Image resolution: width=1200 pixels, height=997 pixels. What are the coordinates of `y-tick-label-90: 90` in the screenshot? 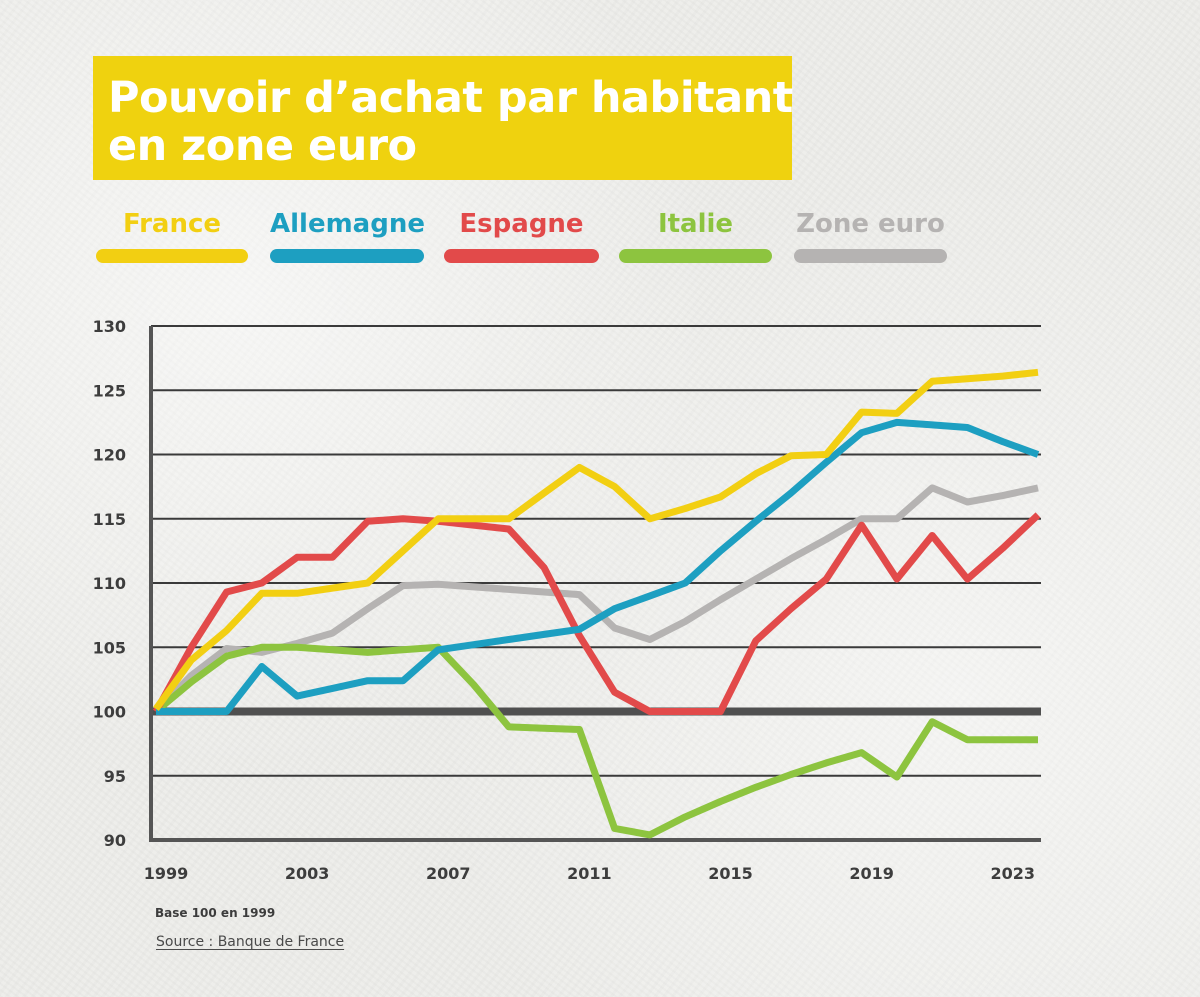 It's located at (115, 840).